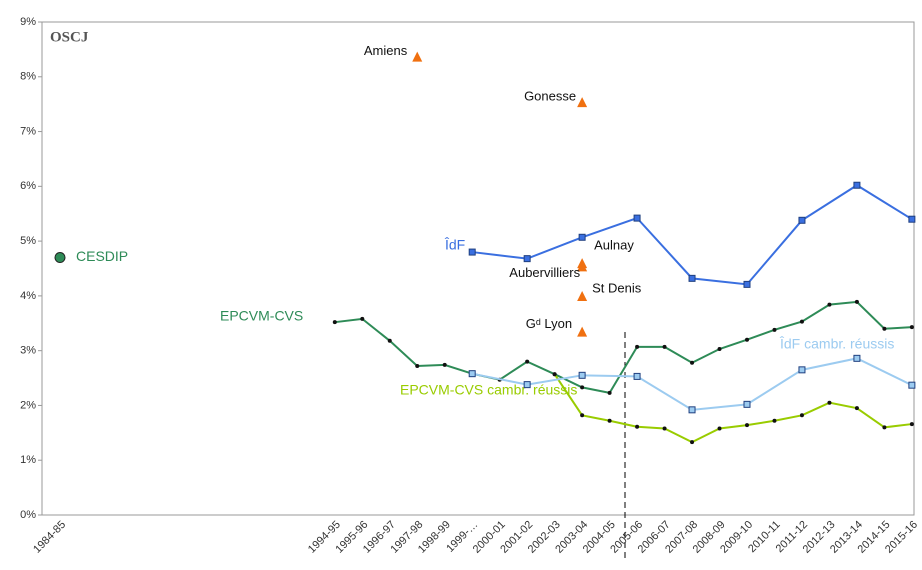 This screenshot has height=570, width=922. I want to click on y-tick-label: 4%, so click(28, 296).